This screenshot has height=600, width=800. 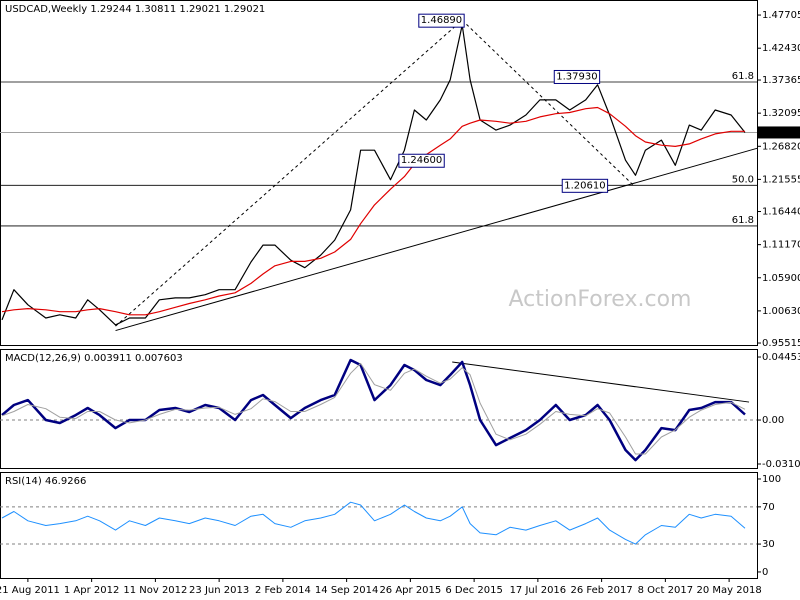 I want to click on y-tick-label: 30, so click(x=768, y=544).